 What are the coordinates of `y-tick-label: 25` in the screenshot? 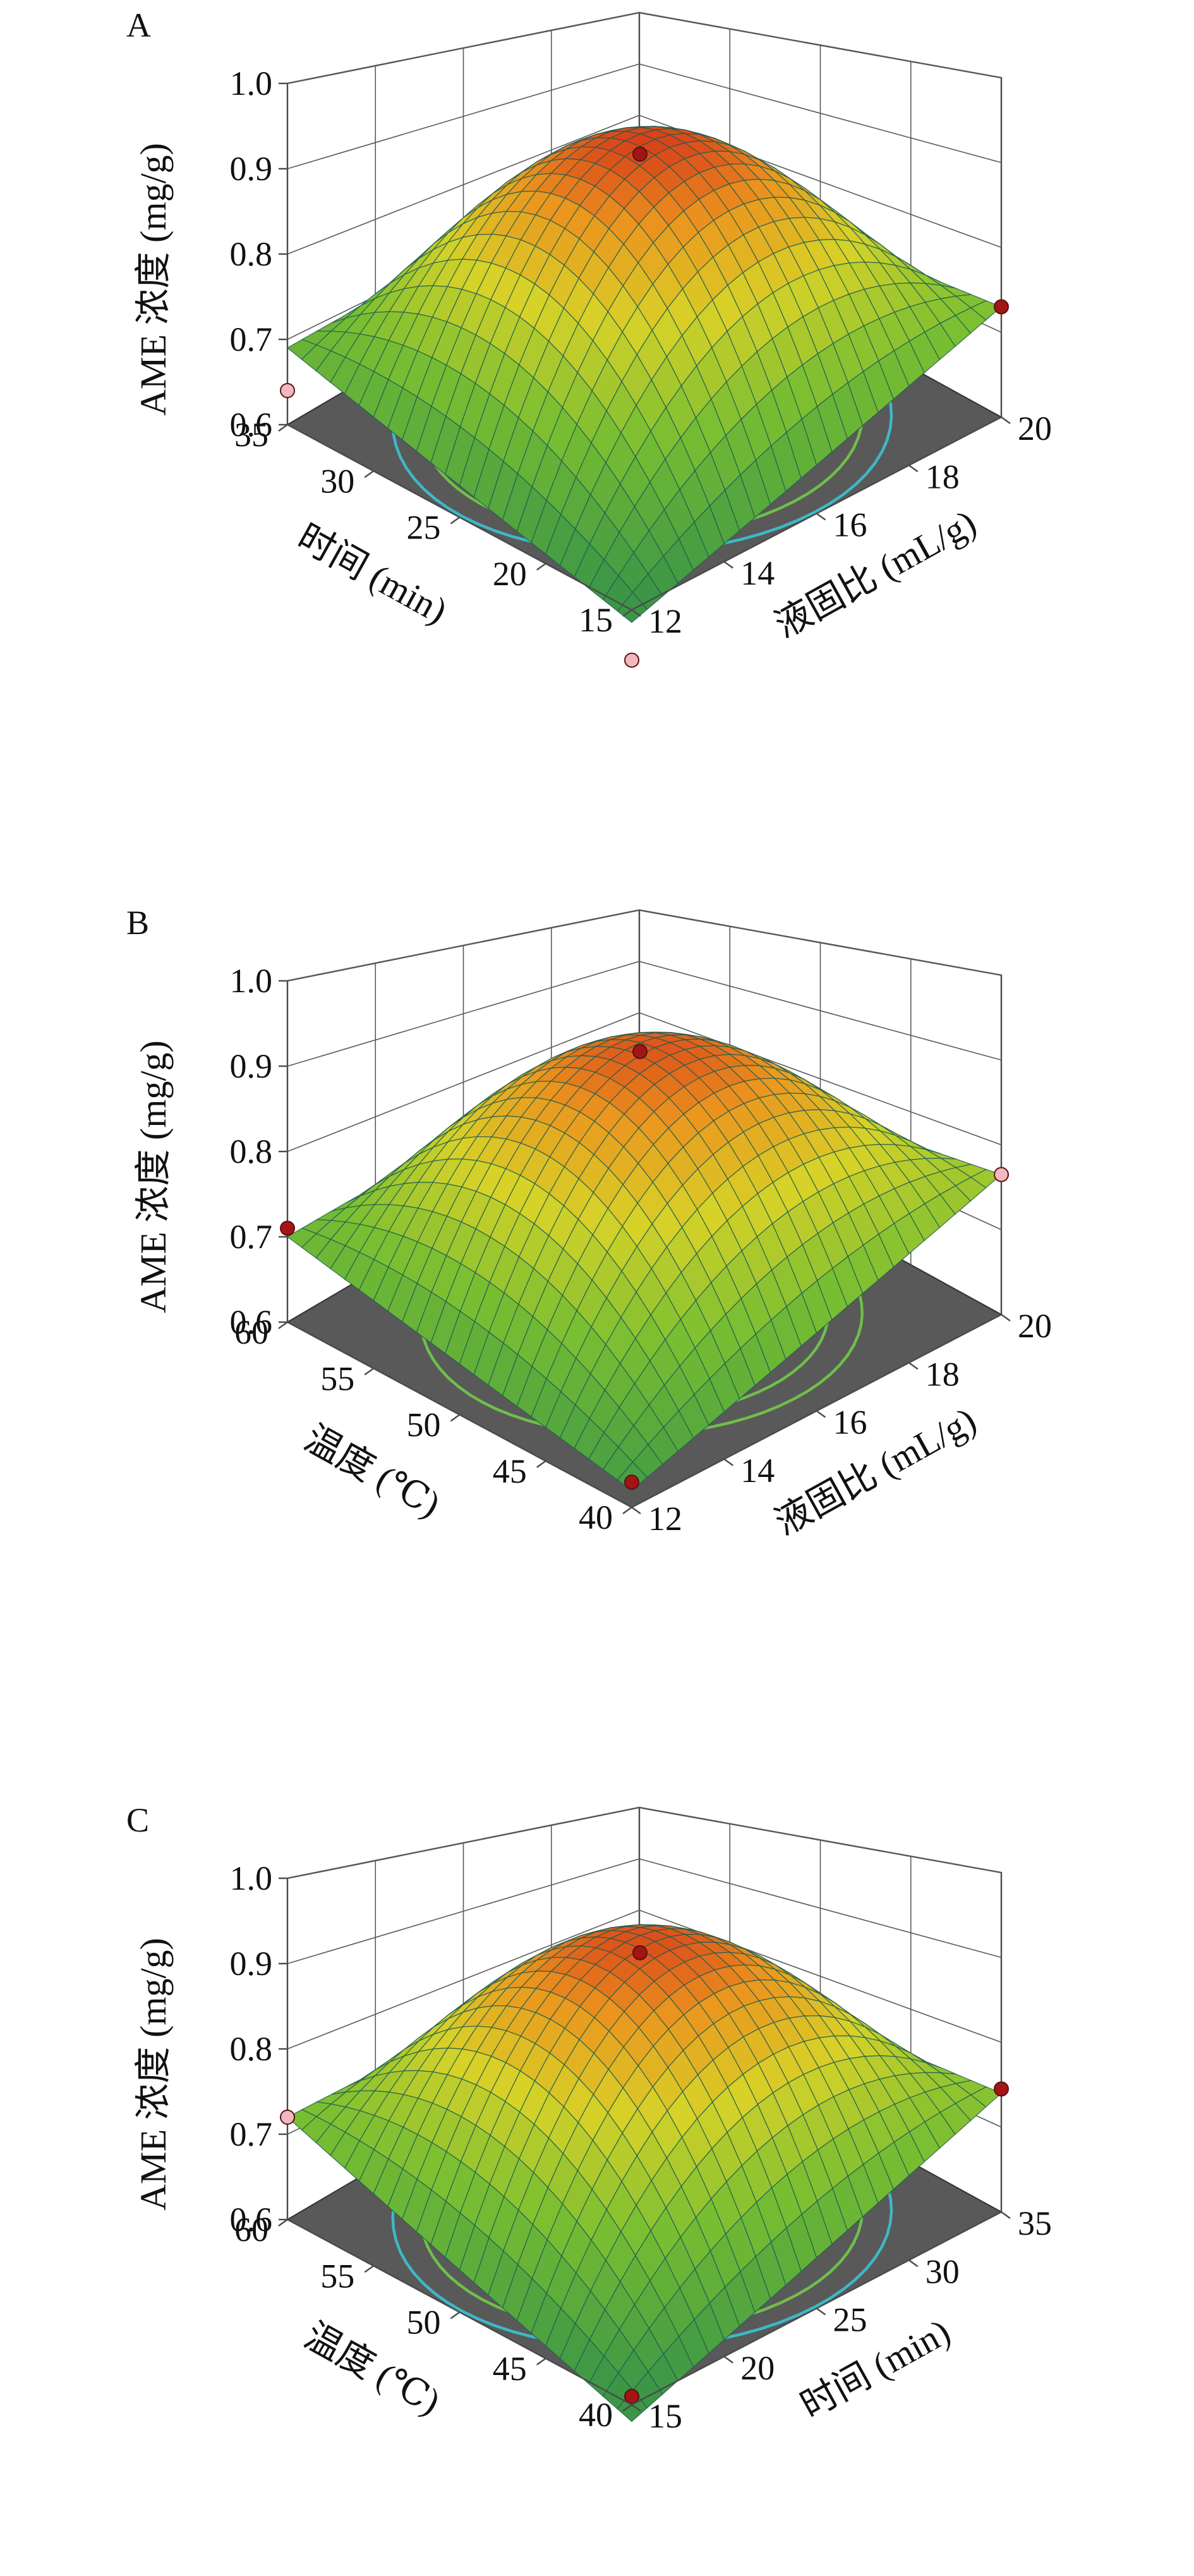 It's located at (424, 528).